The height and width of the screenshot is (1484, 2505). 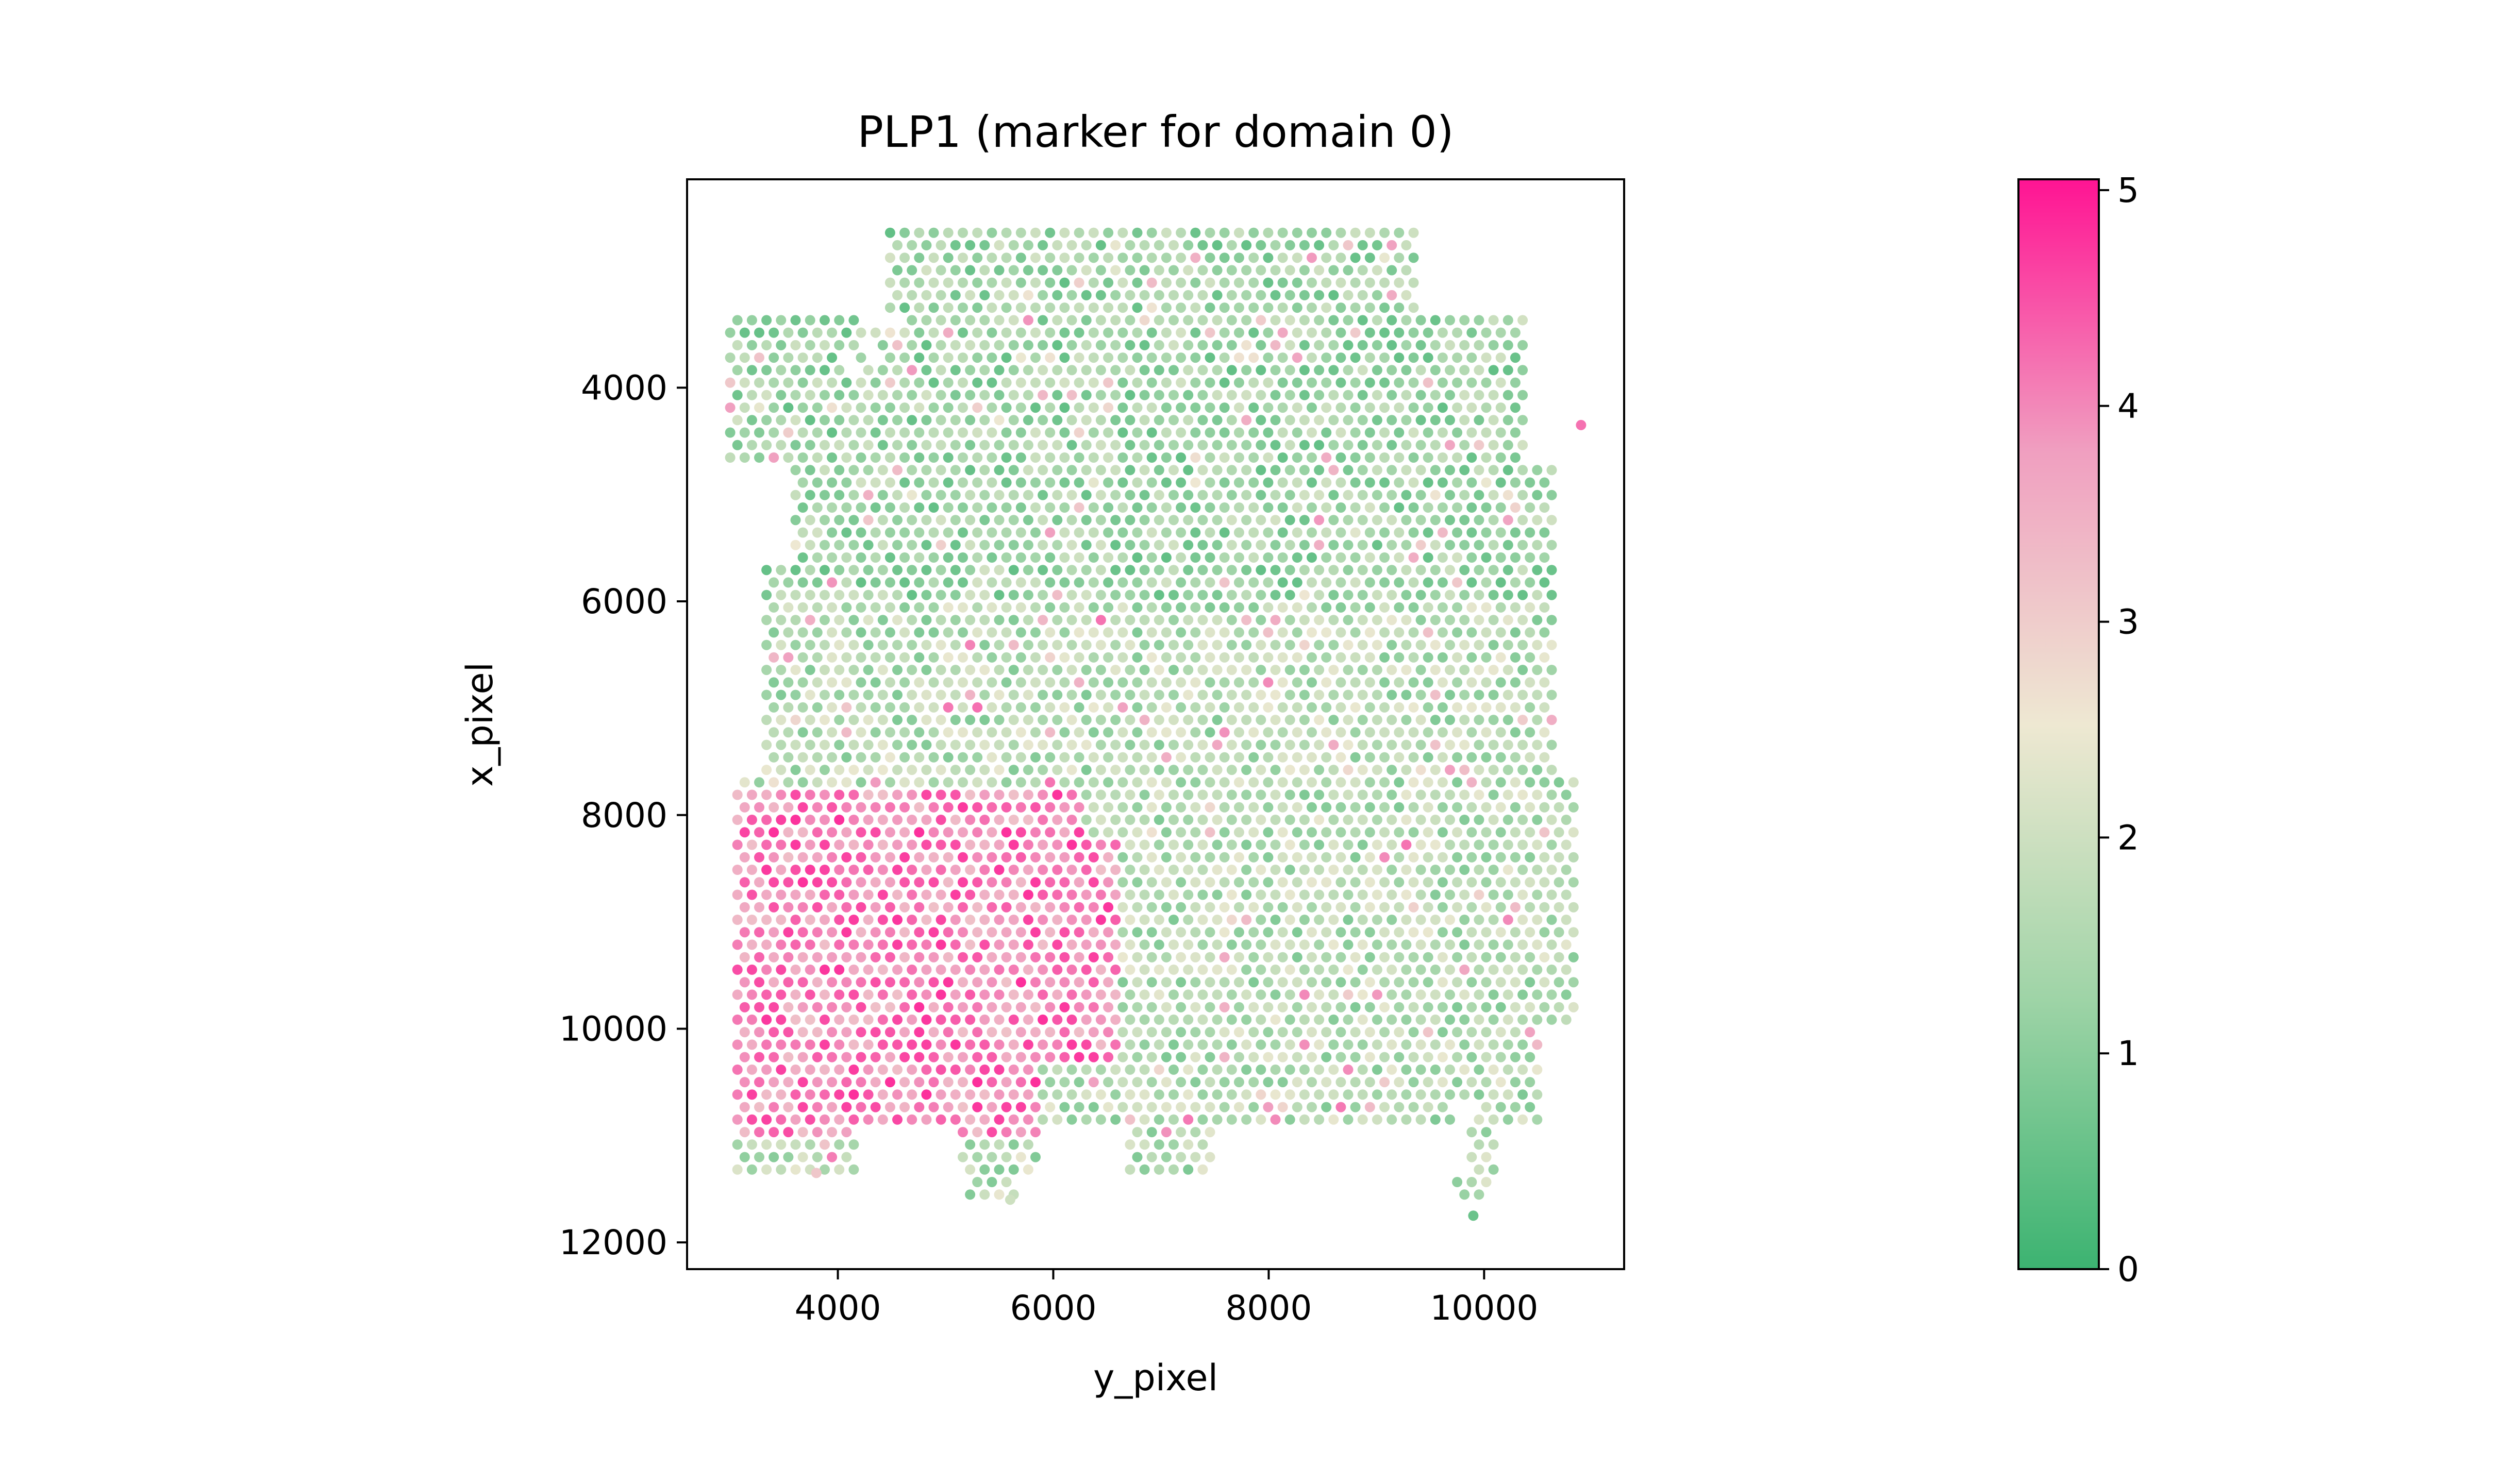 I want to click on y-tick-label: 4000, so click(x=624, y=388).